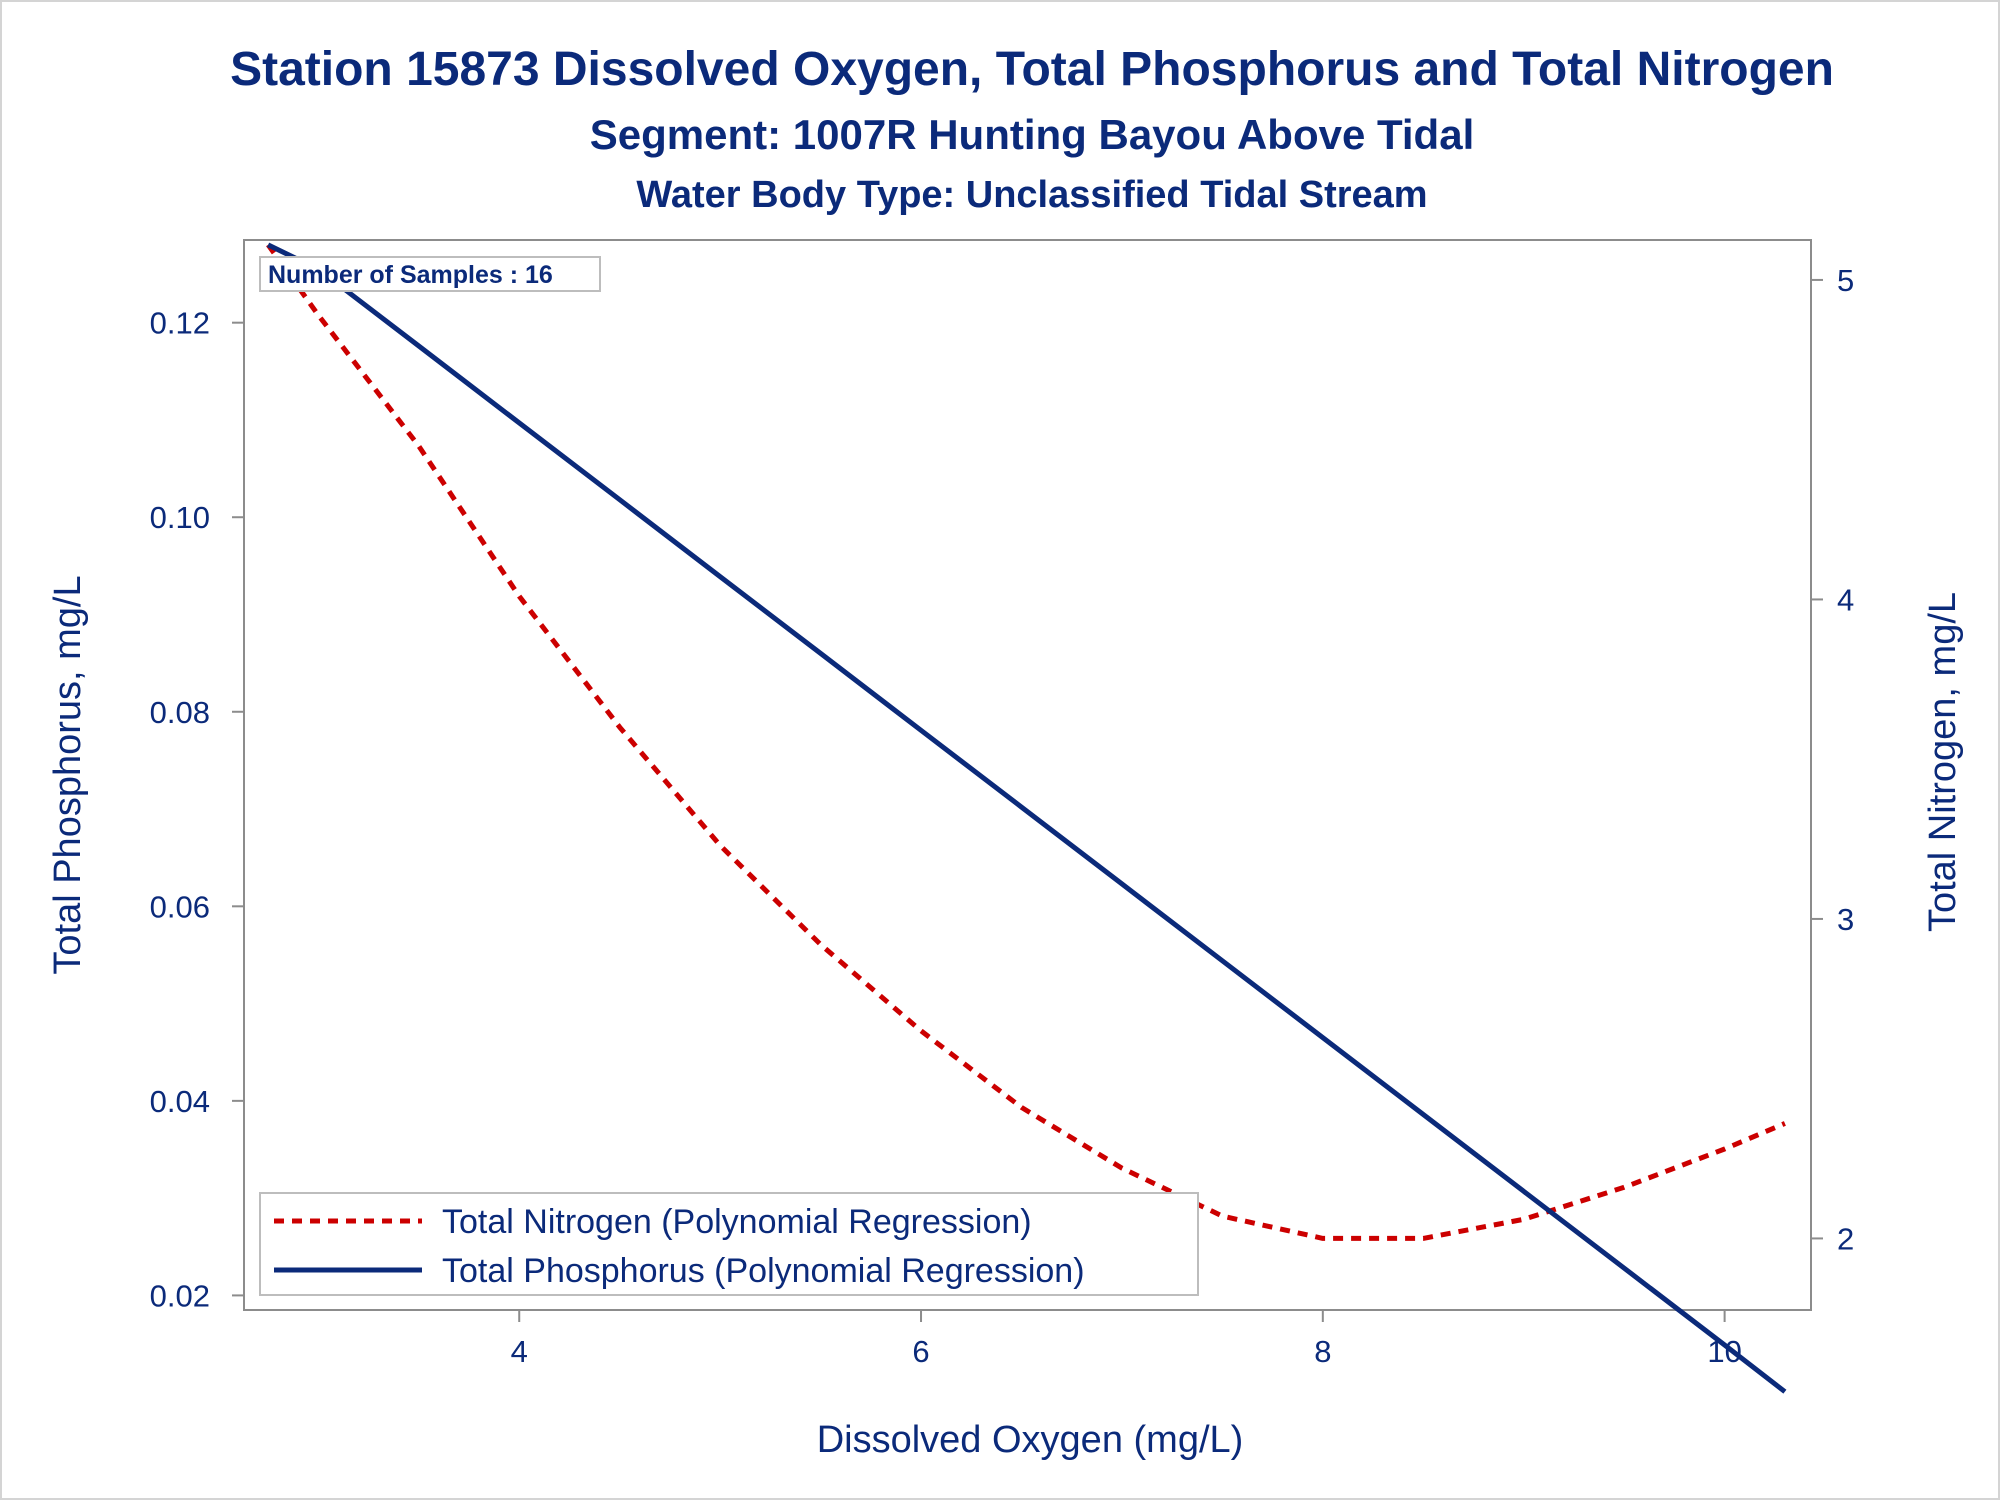 This screenshot has height=1502, width=2000. What do you see at coordinates (1832, 759) in the screenshot?
I see `y-axis-right: 2 3 4 5` at bounding box center [1832, 759].